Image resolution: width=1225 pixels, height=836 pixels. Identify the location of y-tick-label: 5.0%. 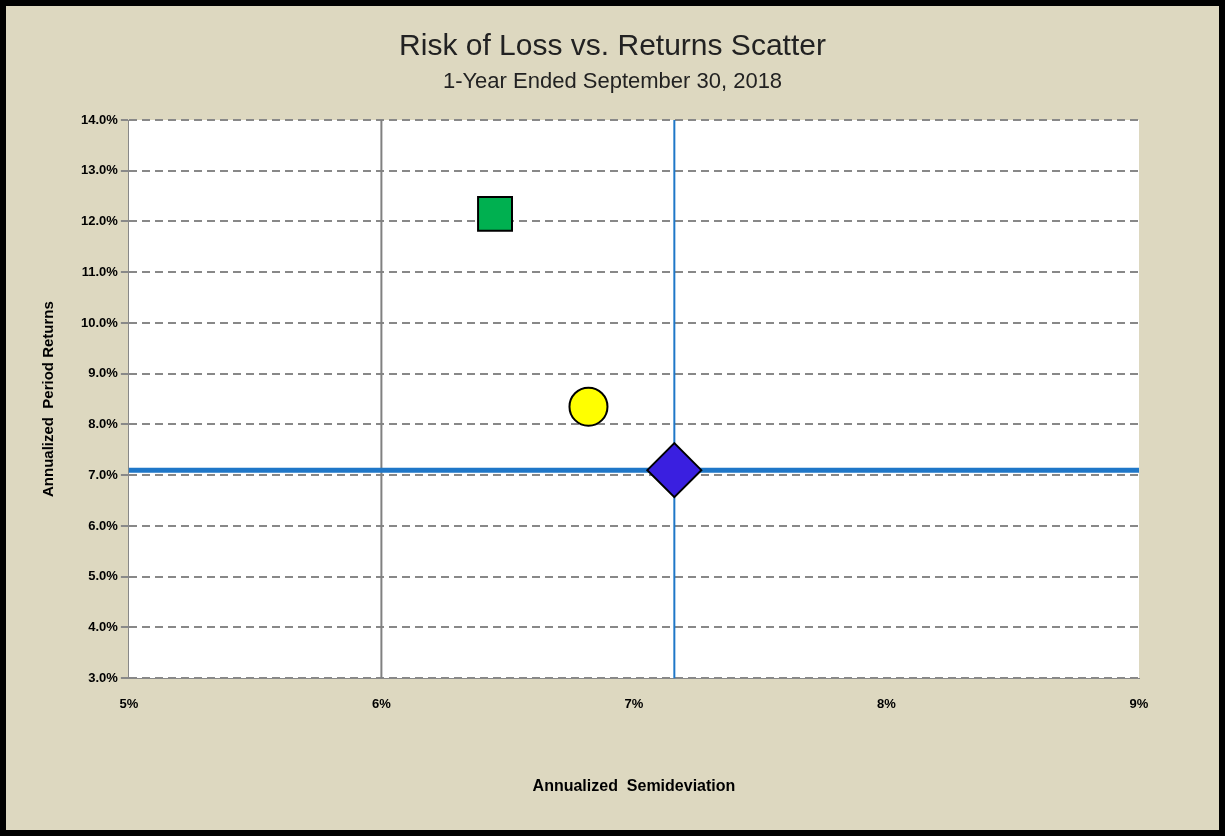
(103, 576).